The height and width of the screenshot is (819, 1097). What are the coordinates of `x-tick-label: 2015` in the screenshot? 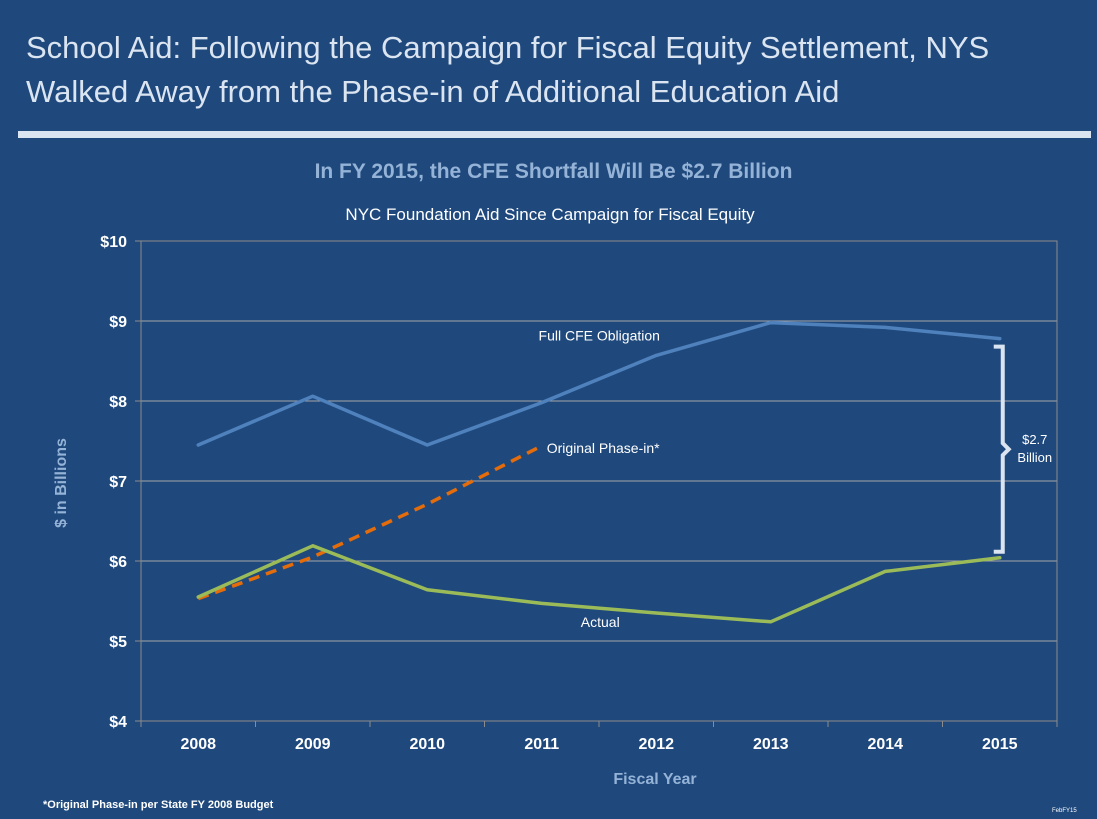 It's located at (1000, 744).